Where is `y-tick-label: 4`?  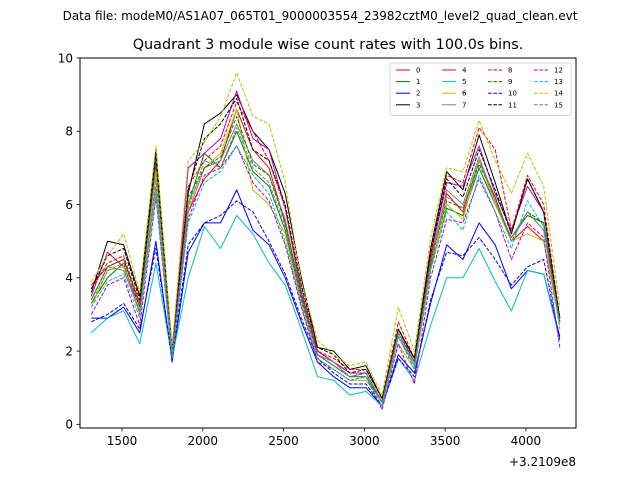
y-tick-label: 4 is located at coordinates (69, 278).